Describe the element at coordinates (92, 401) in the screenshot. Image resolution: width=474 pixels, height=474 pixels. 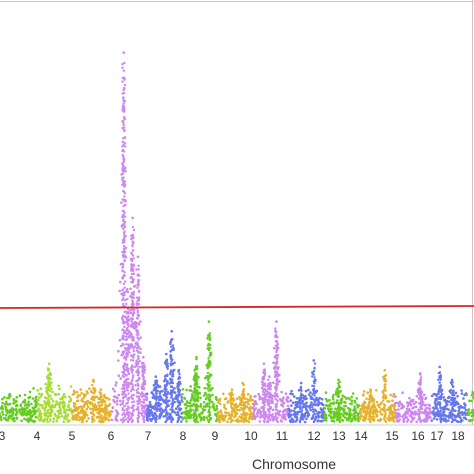
I see `chromosome-4-points` at that location.